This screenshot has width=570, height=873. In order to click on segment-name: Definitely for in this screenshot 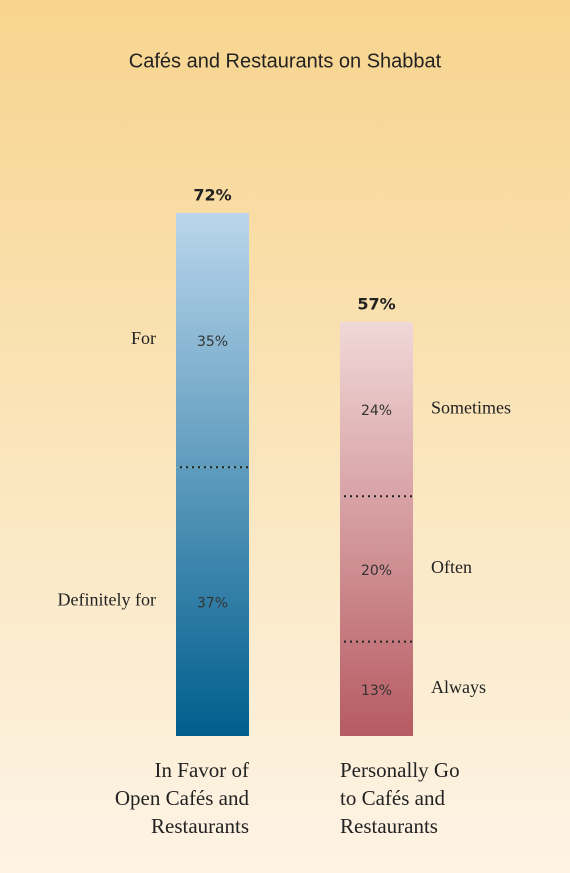, I will do `click(107, 600)`.